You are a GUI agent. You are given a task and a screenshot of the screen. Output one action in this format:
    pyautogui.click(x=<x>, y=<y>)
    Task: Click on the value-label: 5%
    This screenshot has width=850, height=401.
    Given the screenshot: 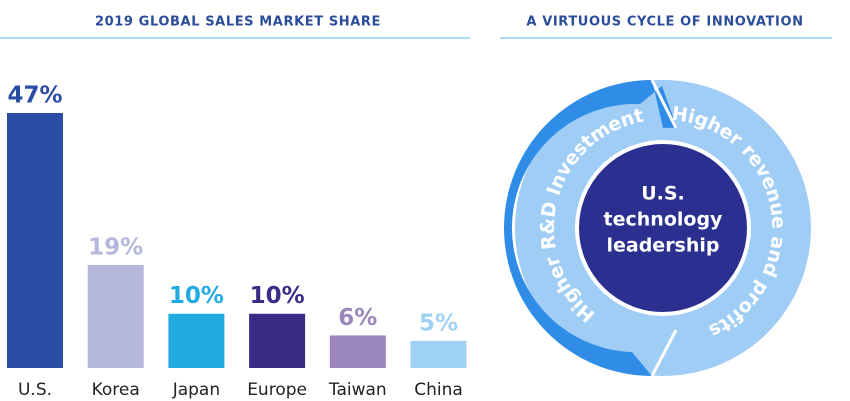 What is the action you would take?
    pyautogui.click(x=438, y=323)
    